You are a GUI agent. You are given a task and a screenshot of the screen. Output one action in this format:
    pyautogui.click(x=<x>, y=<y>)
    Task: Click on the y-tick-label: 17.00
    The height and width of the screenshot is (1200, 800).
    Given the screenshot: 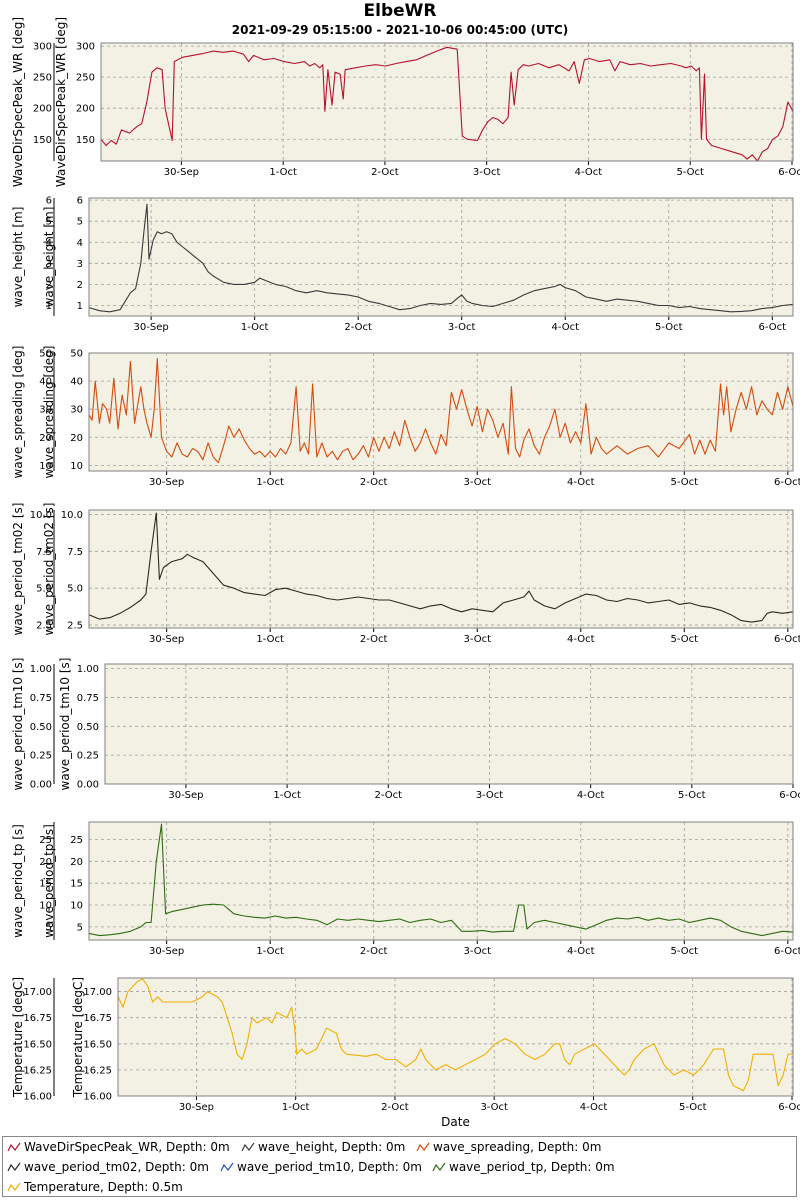 What is the action you would take?
    pyautogui.click(x=97, y=992)
    